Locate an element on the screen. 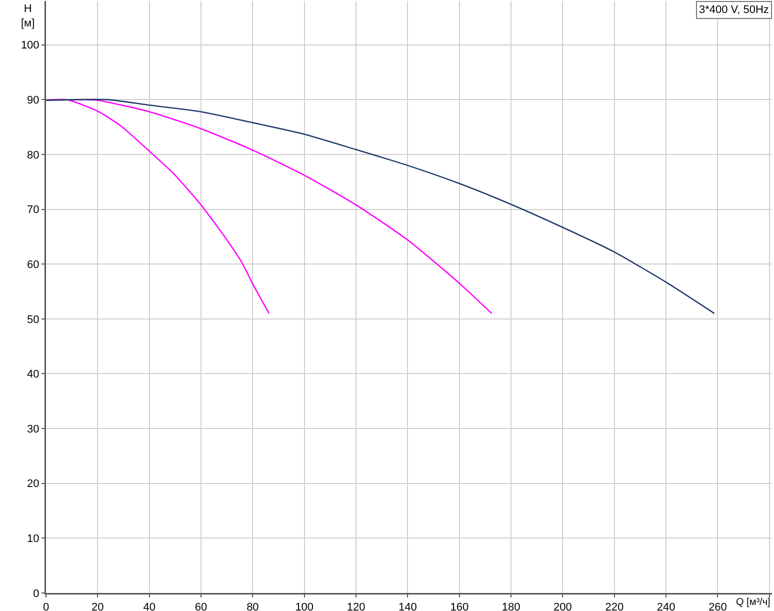 This screenshot has height=611, width=774. y-tick-label: 50 is located at coordinates (33, 320).